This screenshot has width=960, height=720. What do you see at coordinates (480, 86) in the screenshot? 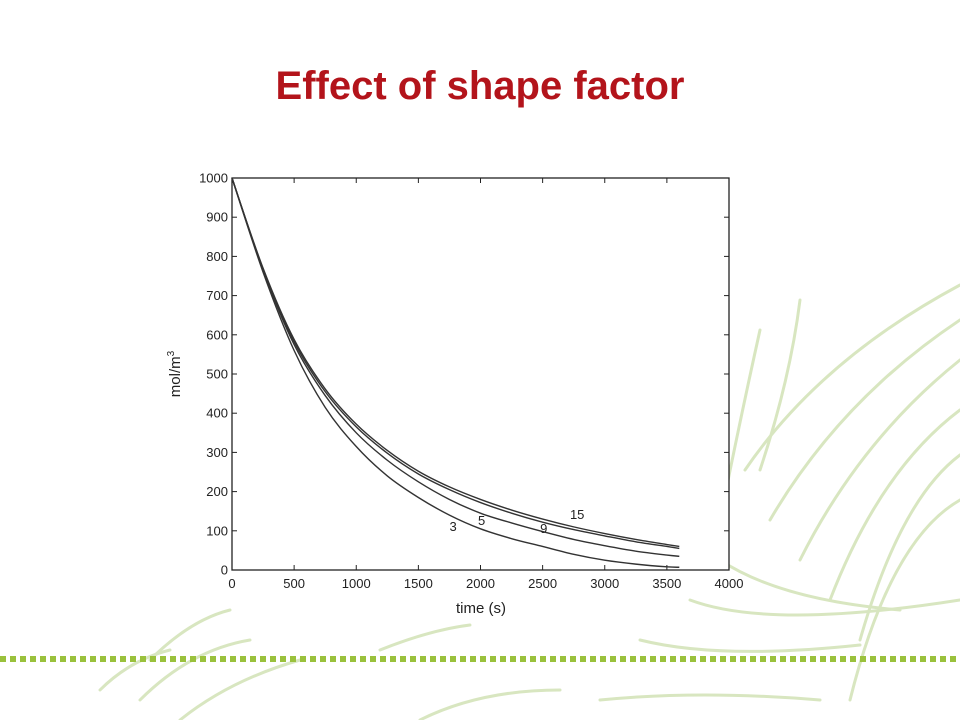
I see `slide-title: Effect of shape factor` at bounding box center [480, 86].